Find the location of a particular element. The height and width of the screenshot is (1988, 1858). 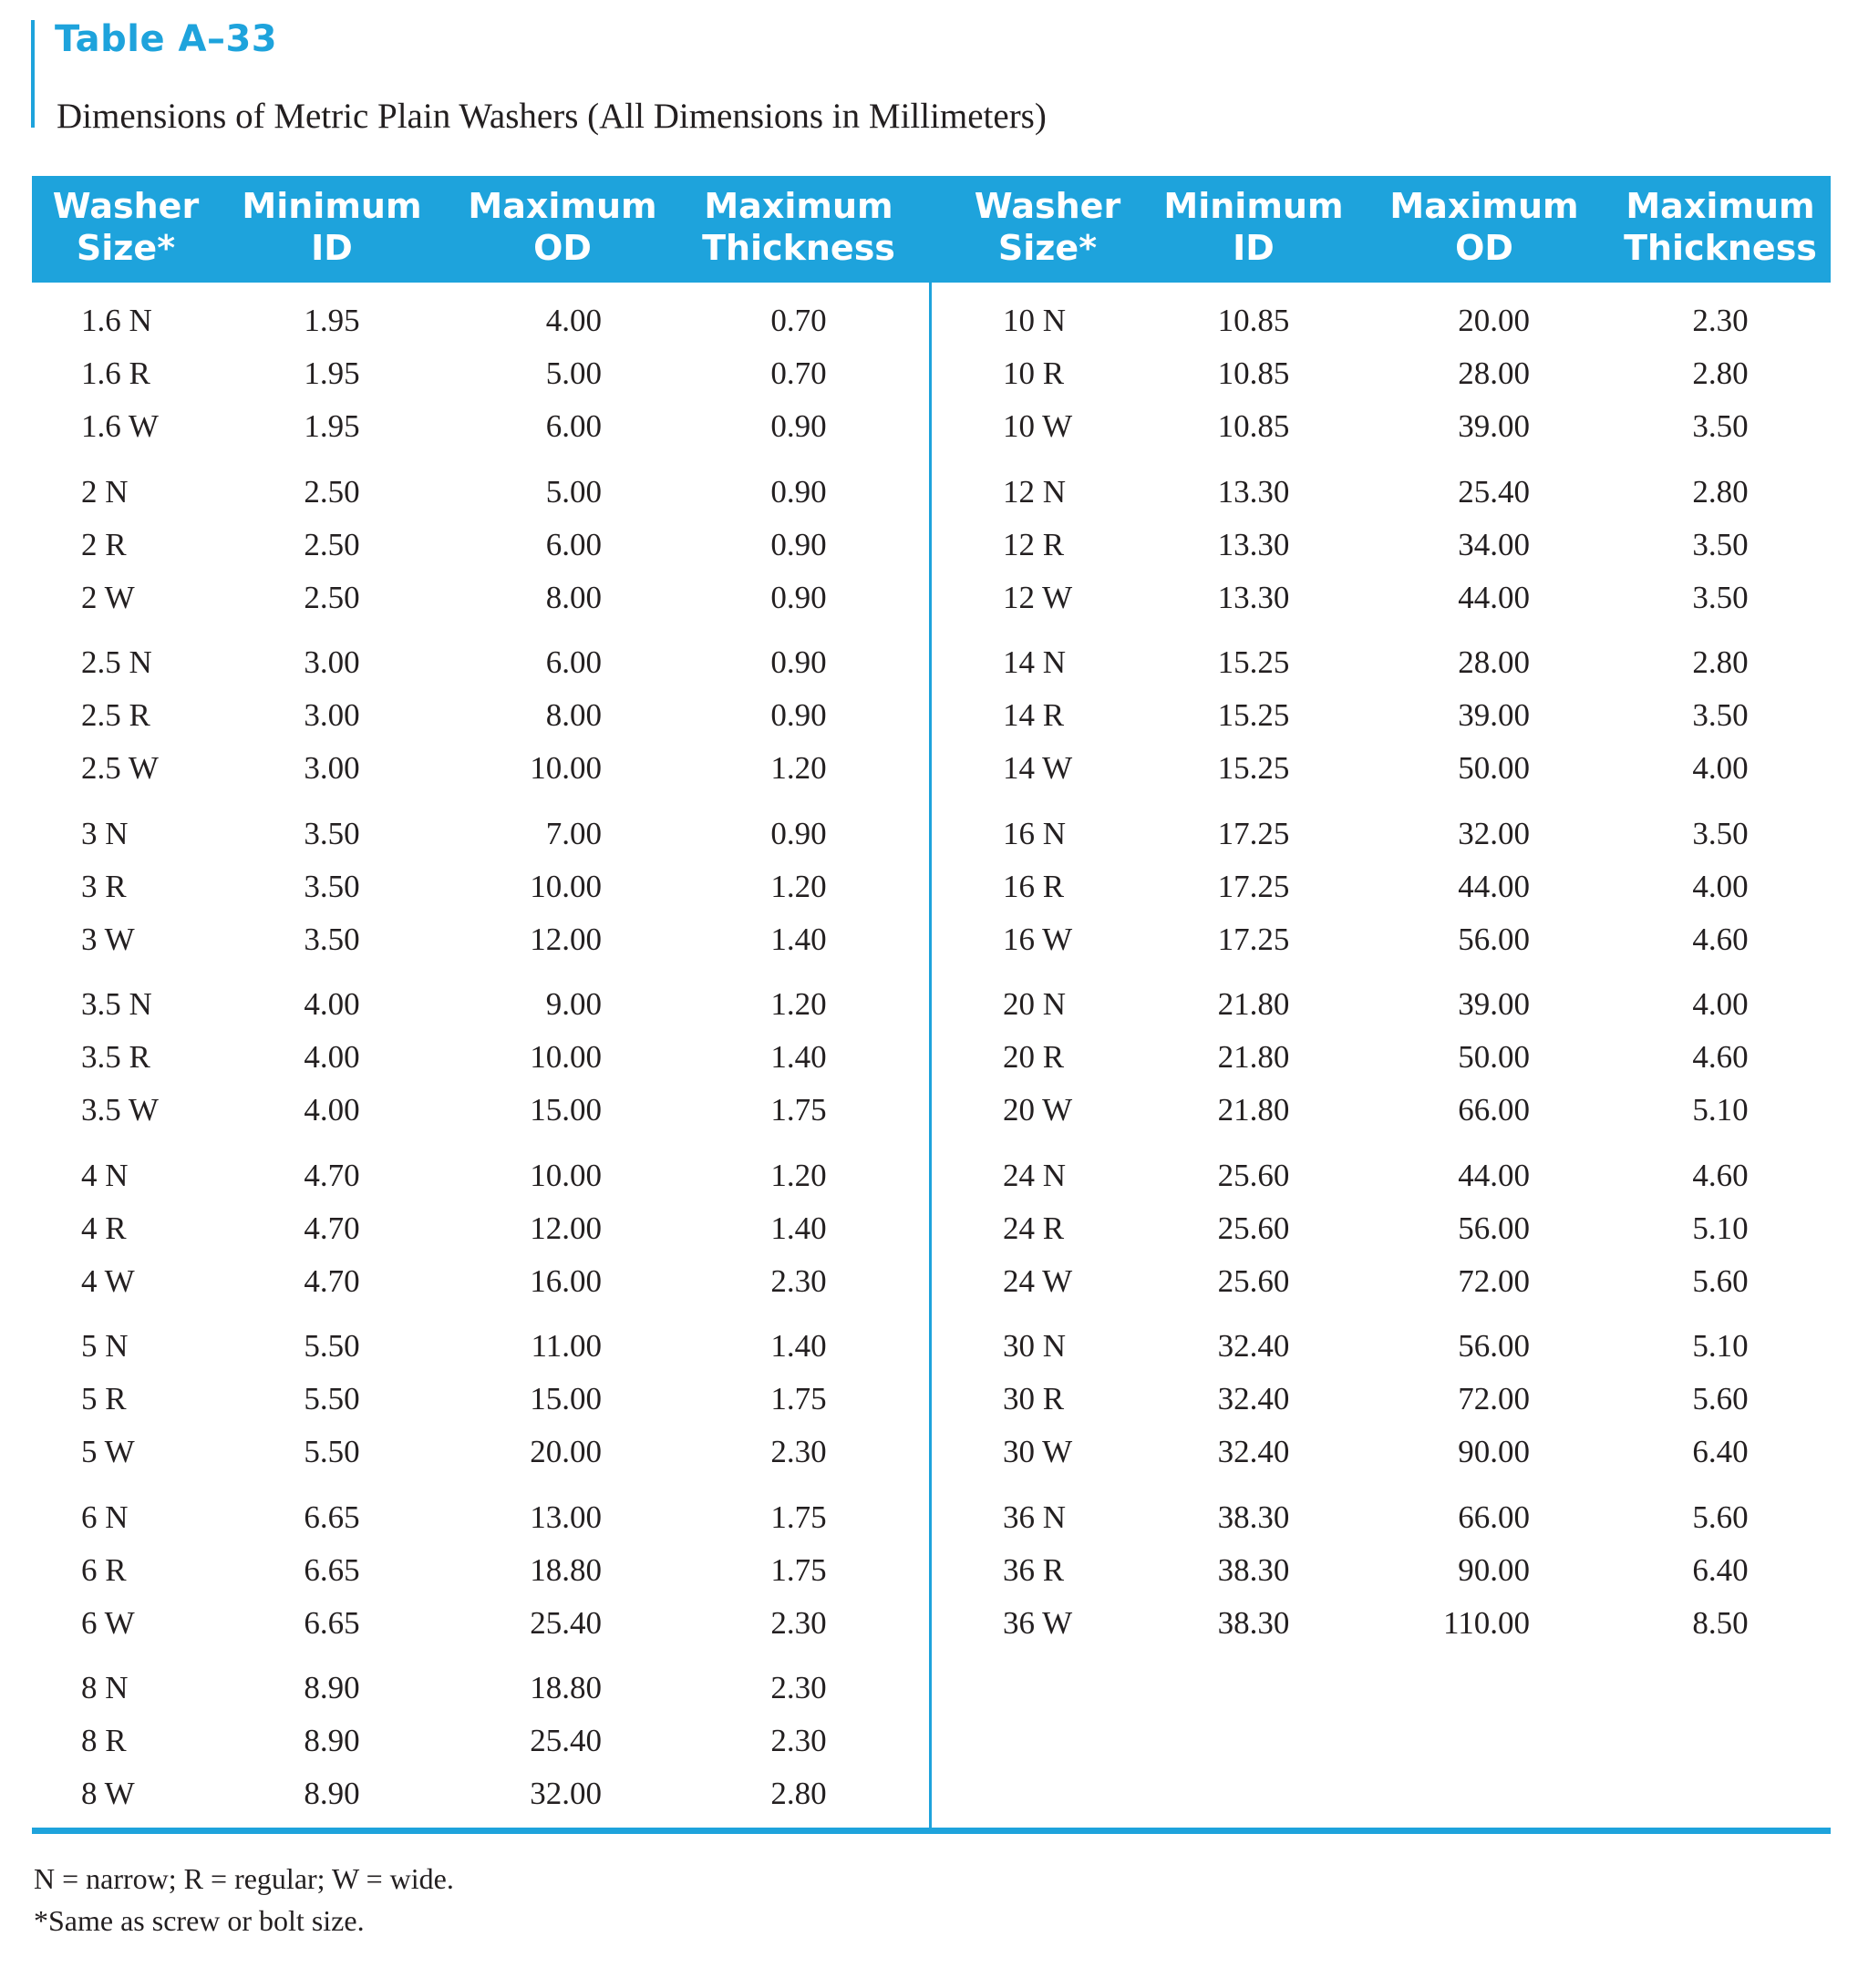

cell-washer-size: 24 N is located at coordinates (1035, 1175).